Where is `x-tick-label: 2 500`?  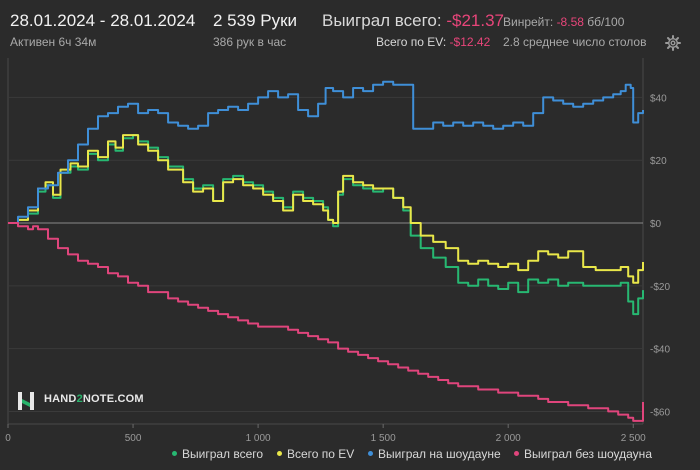 x-tick-label: 2 500 is located at coordinates (633, 438).